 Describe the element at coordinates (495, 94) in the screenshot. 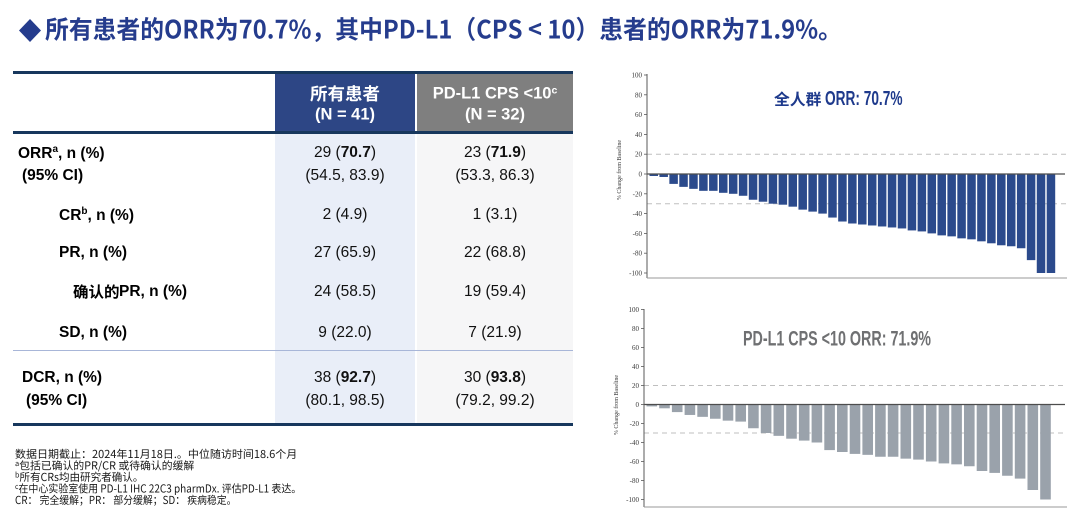

I see `svg-text: PD-L1 CPS <10c` at that location.